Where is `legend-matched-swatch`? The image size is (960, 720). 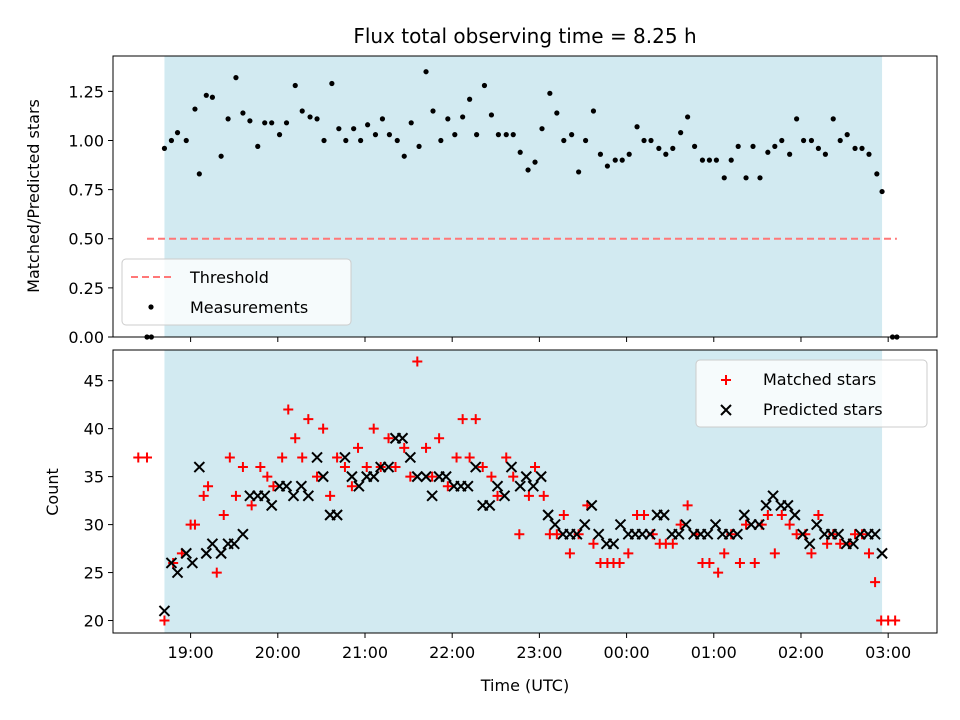 legend-matched-swatch is located at coordinates (726, 380).